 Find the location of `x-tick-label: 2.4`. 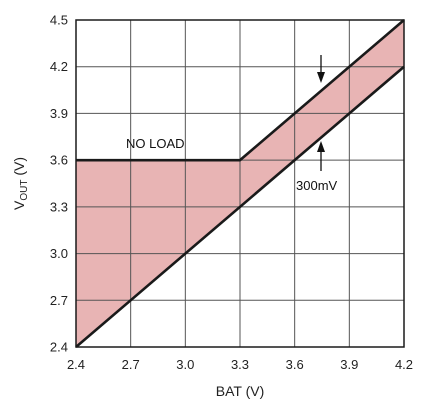

x-tick-label: 2.4 is located at coordinates (76, 364).